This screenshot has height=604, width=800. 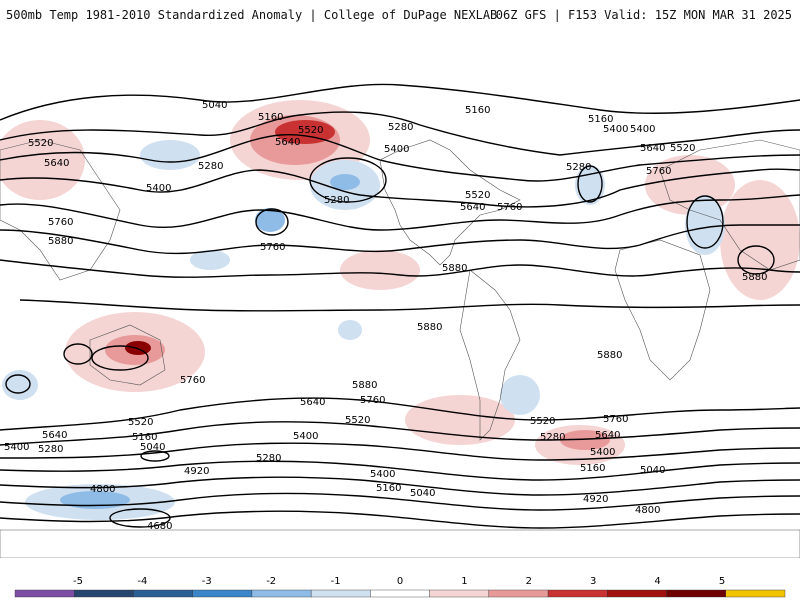 What do you see at coordinates (102, 489) in the screenshot?
I see `contour-label: 4800` at bounding box center [102, 489].